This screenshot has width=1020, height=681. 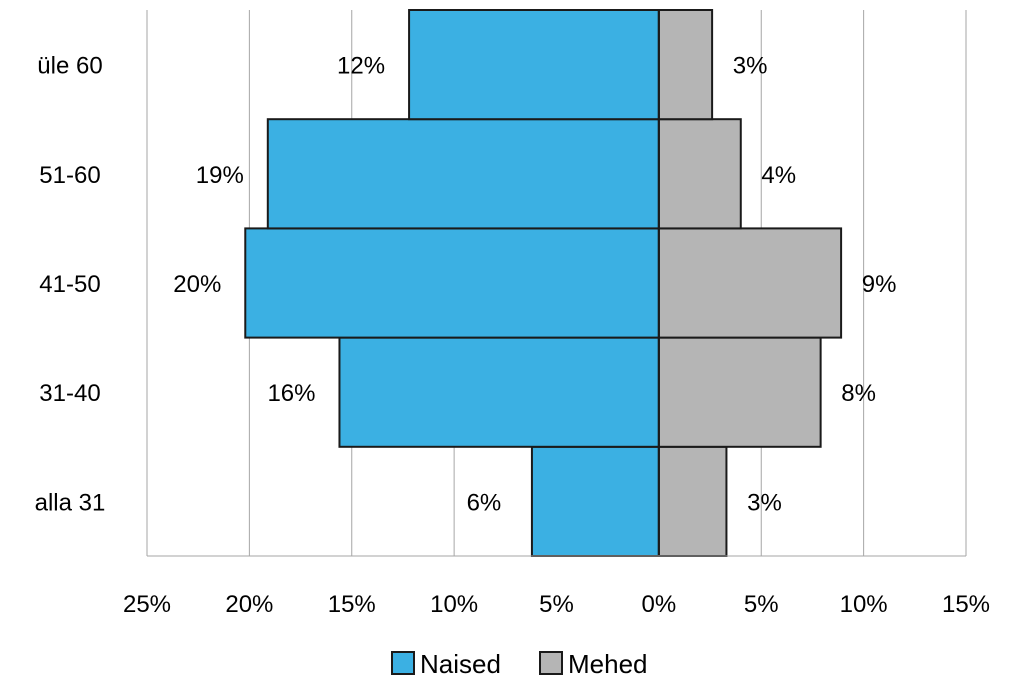 What do you see at coordinates (197, 284) in the screenshot?
I see `data-label: 20%` at bounding box center [197, 284].